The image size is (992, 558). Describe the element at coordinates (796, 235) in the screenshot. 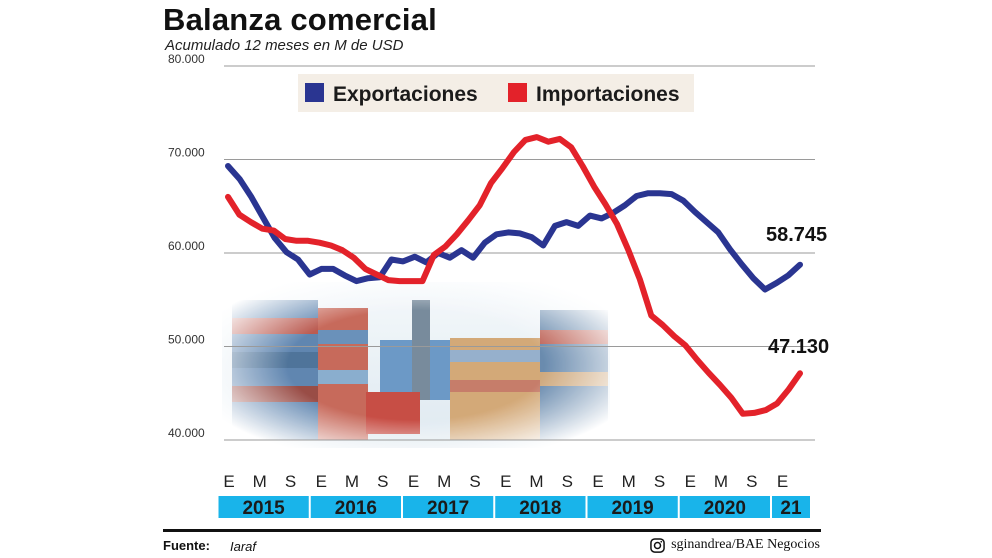

I see `end-label-exports: 58.745` at that location.